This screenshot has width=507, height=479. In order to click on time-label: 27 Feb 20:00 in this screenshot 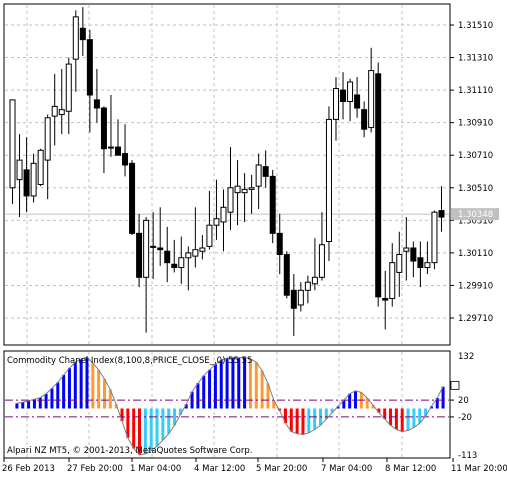, I will do `click(95, 469)`.